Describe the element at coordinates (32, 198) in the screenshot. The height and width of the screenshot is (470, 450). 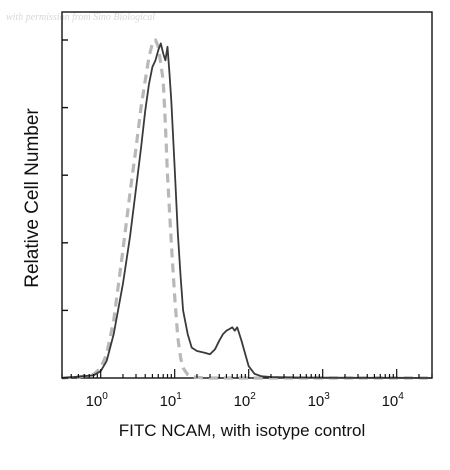
I see `y-axis-label: Relative Cell Number` at that location.